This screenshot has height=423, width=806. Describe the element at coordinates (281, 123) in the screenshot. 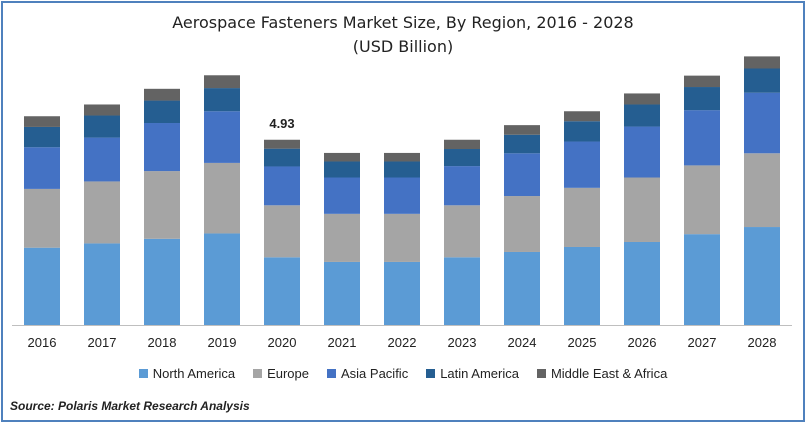

I see `data-label: 4.93` at that location.